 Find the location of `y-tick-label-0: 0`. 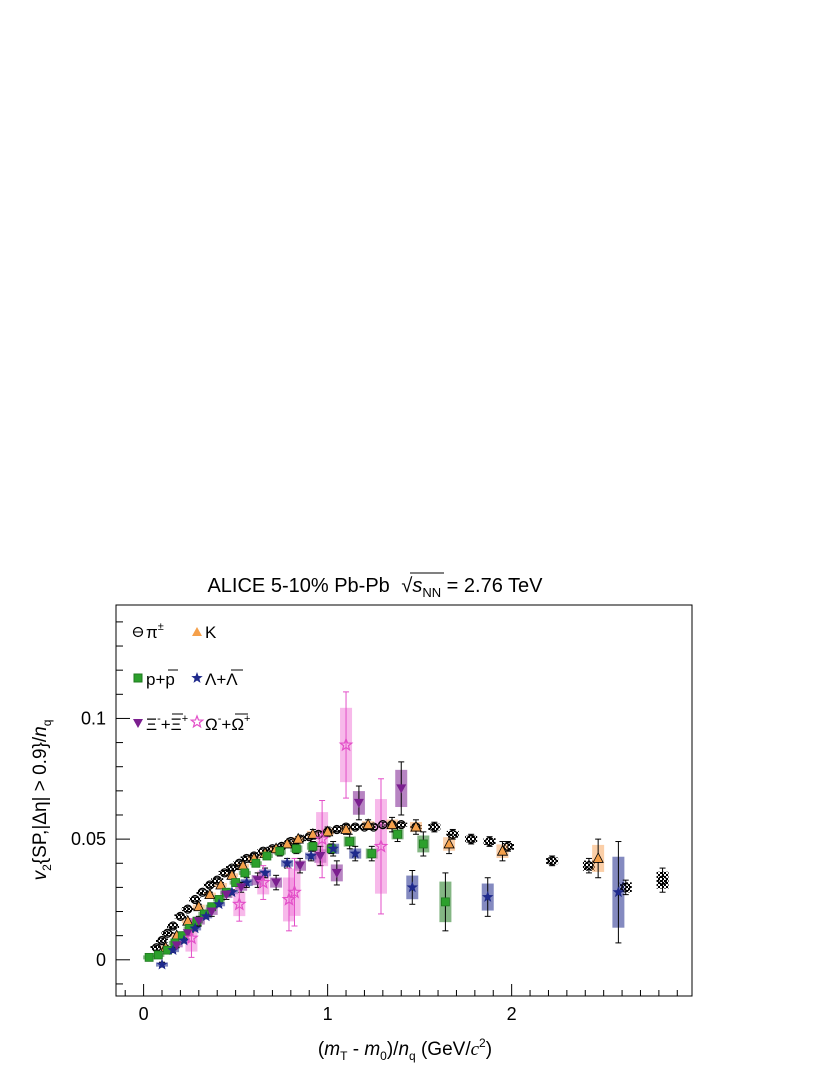

y-tick-label-0: 0 is located at coordinates (101, 960).